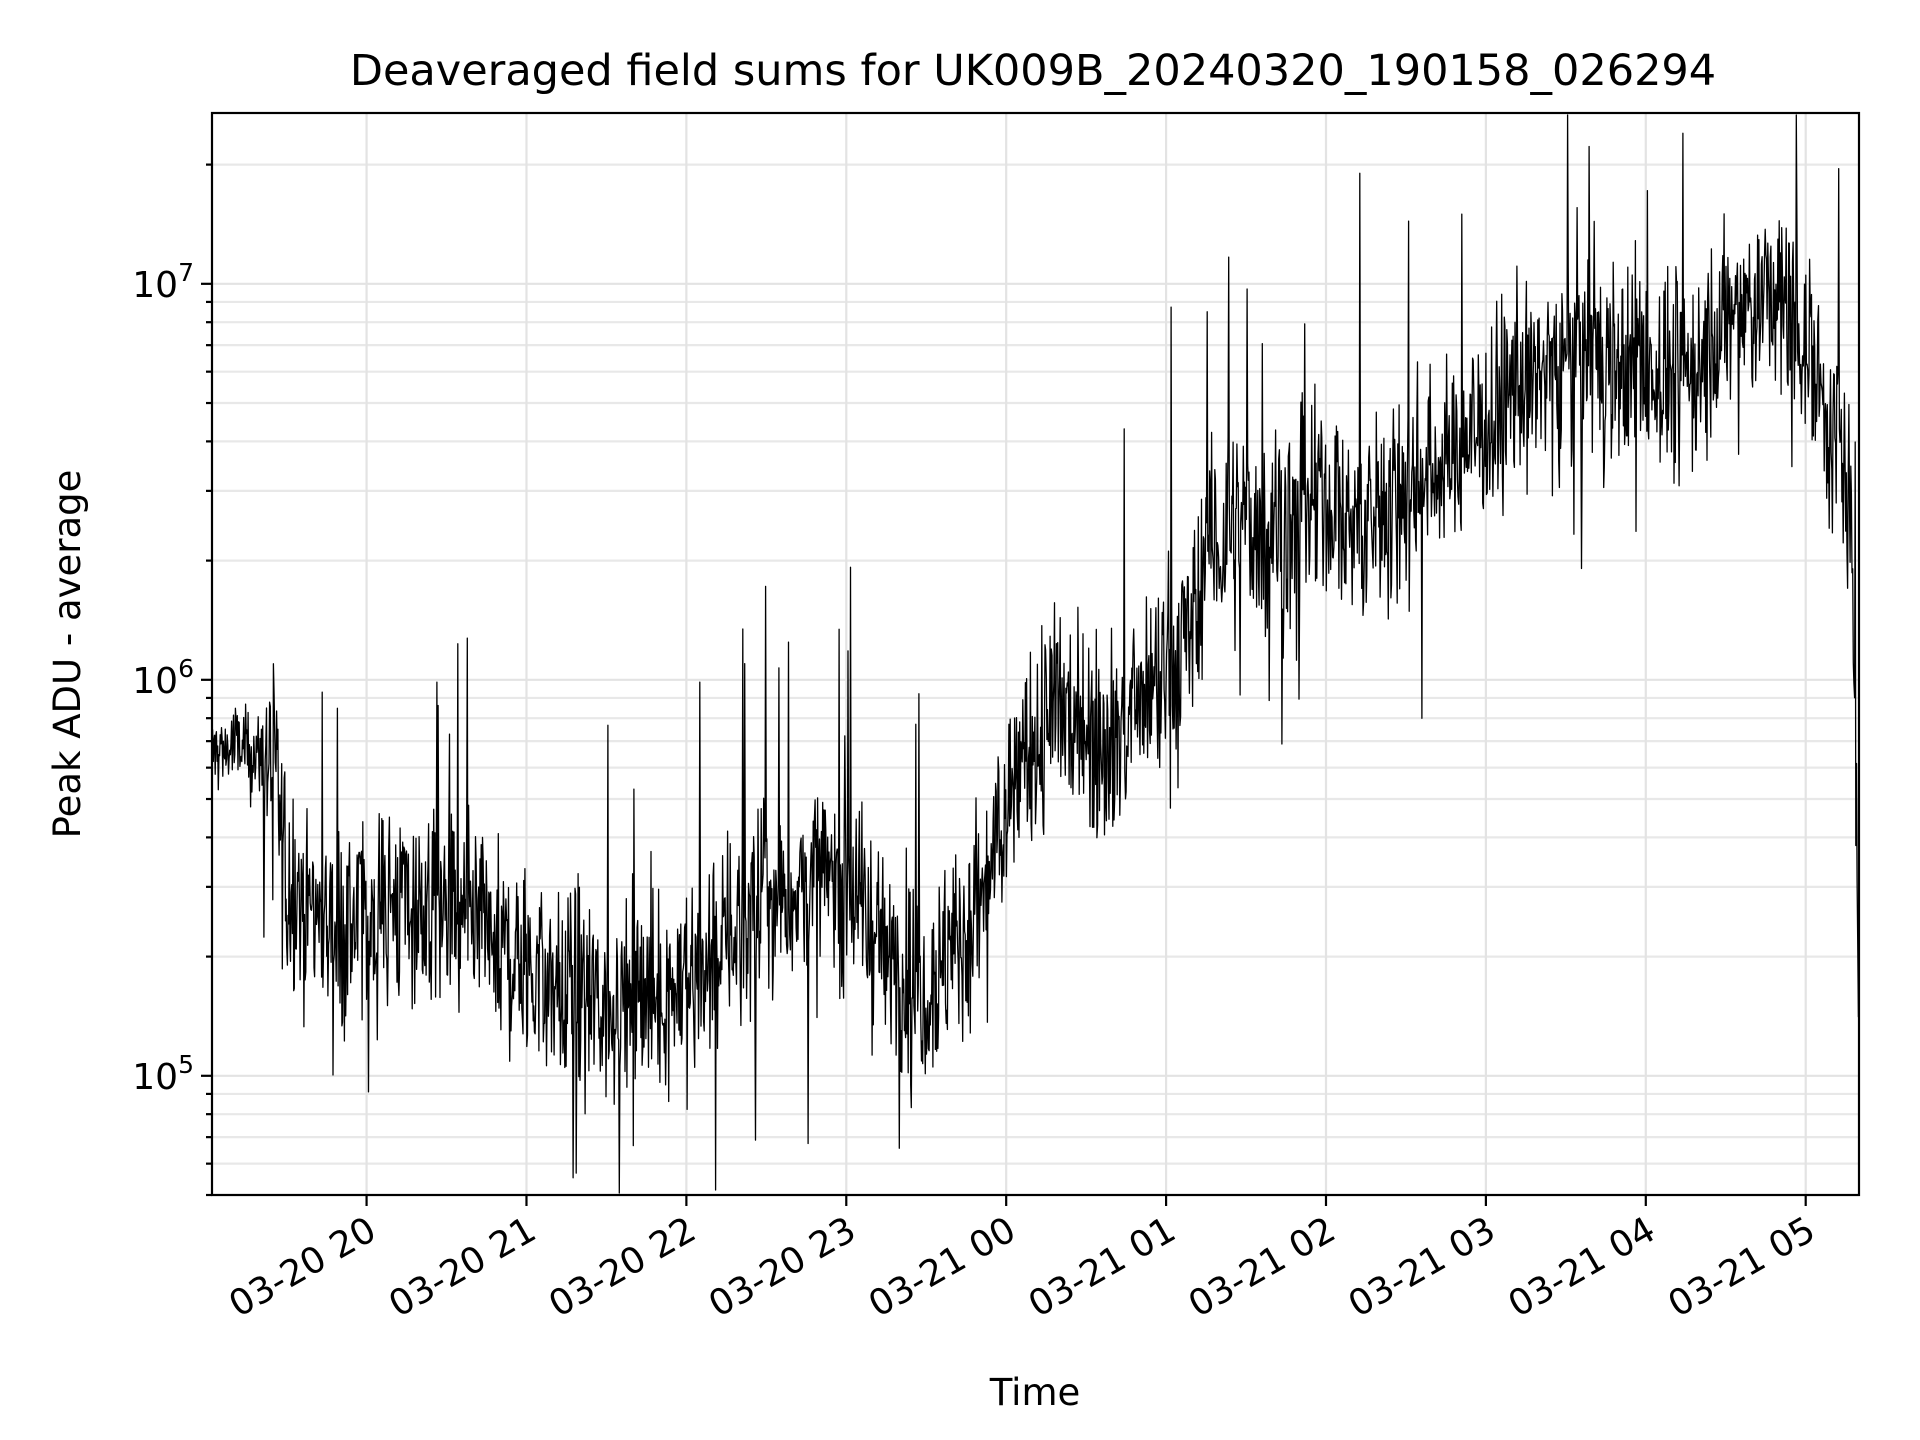  Describe the element at coordinates (67, 654) in the screenshot. I see `y-axis-label: Peak ADU - average` at that location.